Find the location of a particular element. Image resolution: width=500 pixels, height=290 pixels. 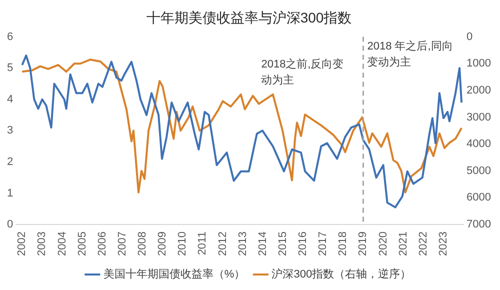

y2-tick-label: 0 is located at coordinates (469, 36).